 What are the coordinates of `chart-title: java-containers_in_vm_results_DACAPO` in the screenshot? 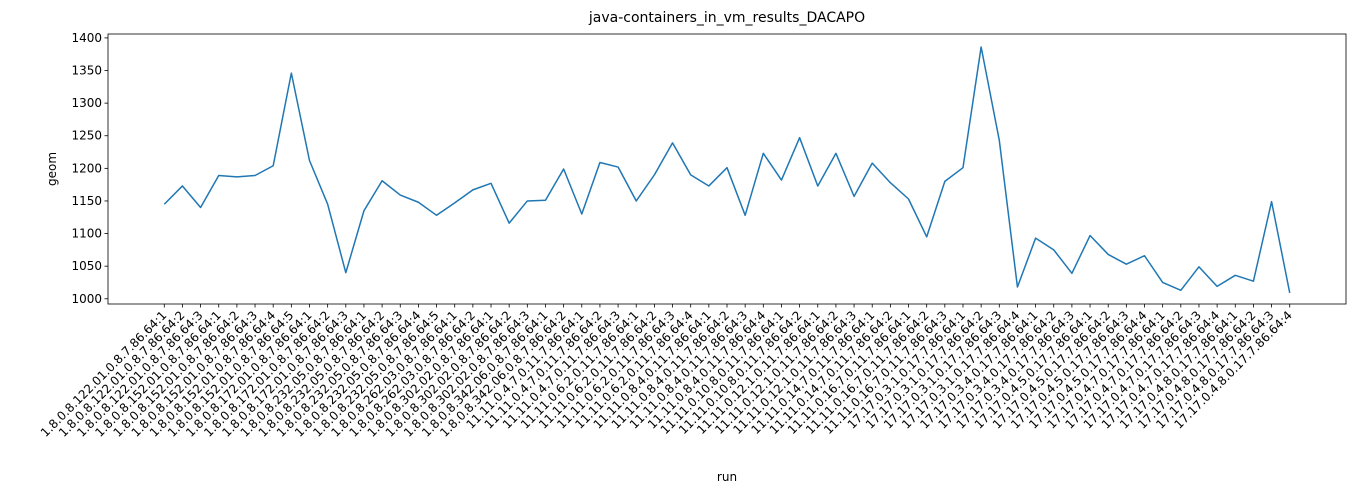 It's located at (726, 18).